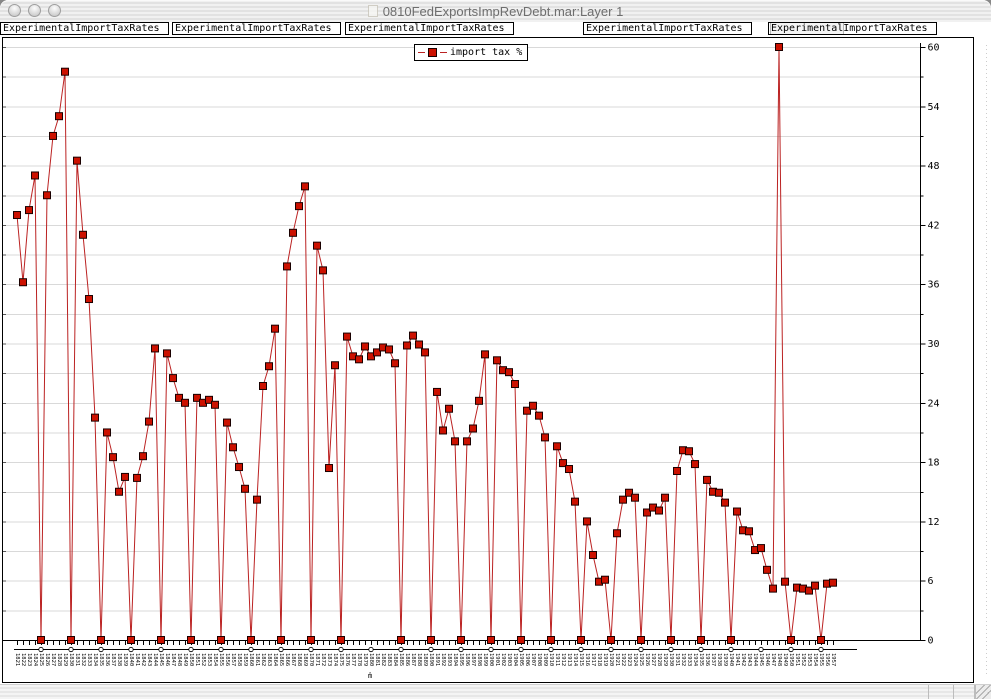 The image size is (991, 699). Describe the element at coordinates (107, 659) in the screenshot. I see `svg-text: 1836` at that location.